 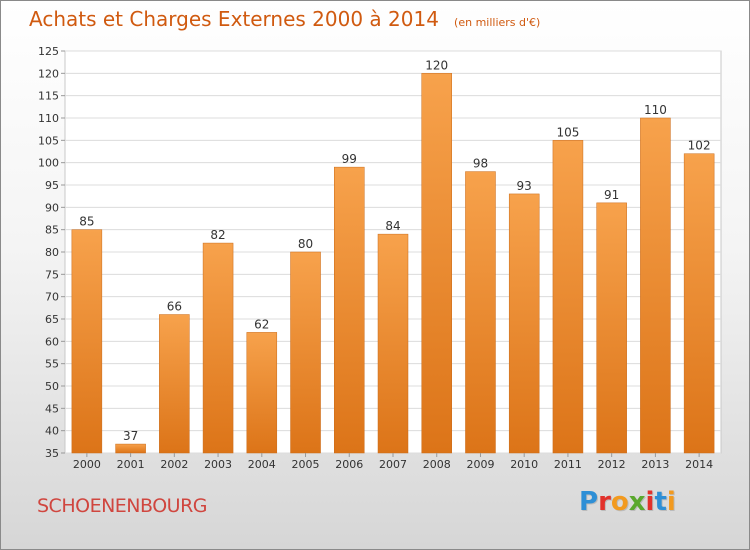 What do you see at coordinates (699, 464) in the screenshot?
I see `x-tick-label-2014: 2014` at bounding box center [699, 464].